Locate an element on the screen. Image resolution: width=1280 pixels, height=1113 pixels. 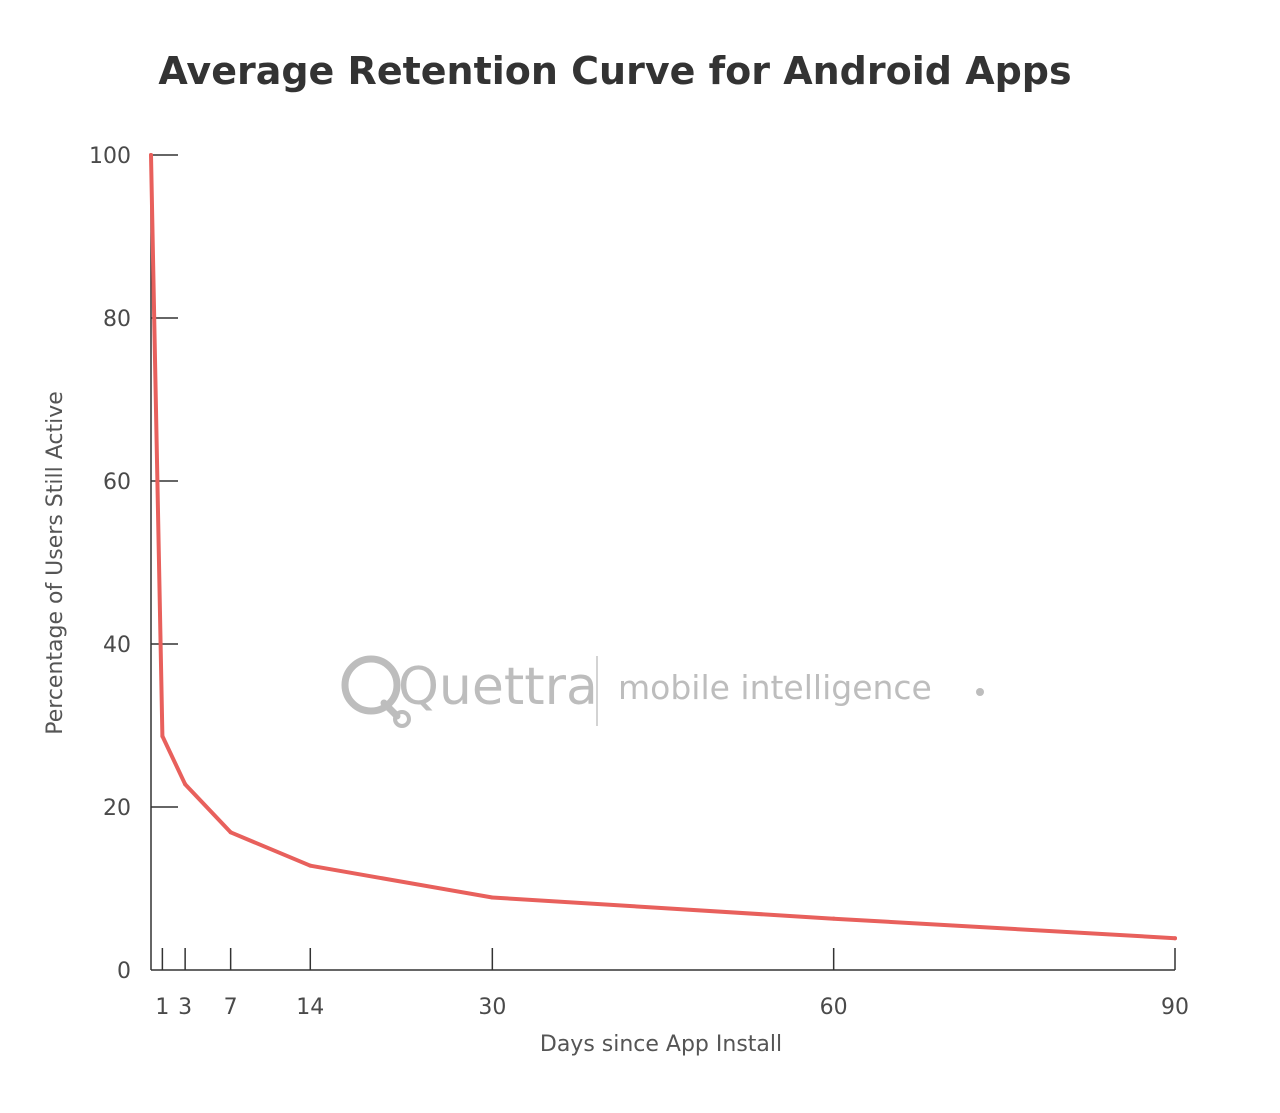
x-tick-label: 30 is located at coordinates (492, 1007).